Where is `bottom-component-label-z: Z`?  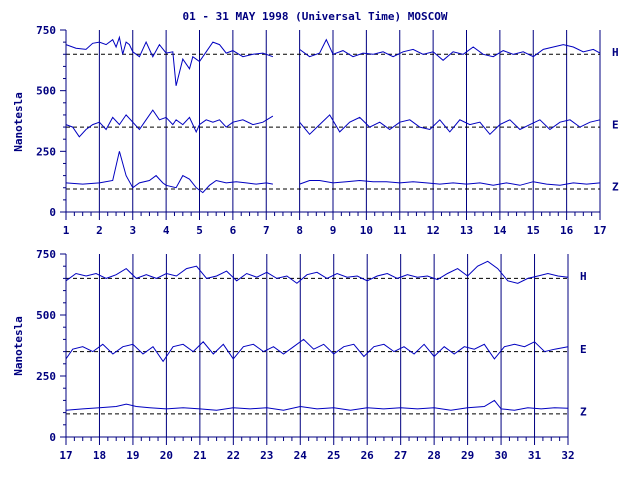
bottom-component-label-z: Z is located at coordinates (583, 411).